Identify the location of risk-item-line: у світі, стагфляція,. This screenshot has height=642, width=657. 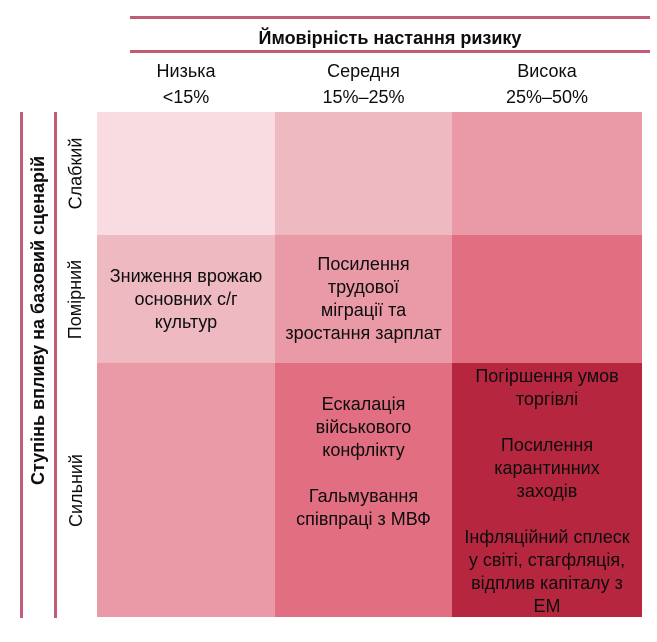
(547, 560).